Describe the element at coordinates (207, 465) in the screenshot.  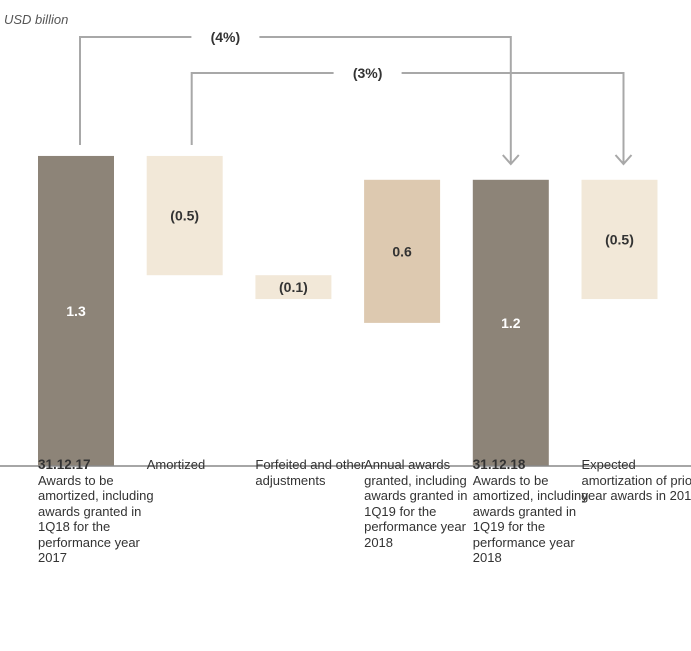
I see `category-label-amortized: Amortized` at that location.